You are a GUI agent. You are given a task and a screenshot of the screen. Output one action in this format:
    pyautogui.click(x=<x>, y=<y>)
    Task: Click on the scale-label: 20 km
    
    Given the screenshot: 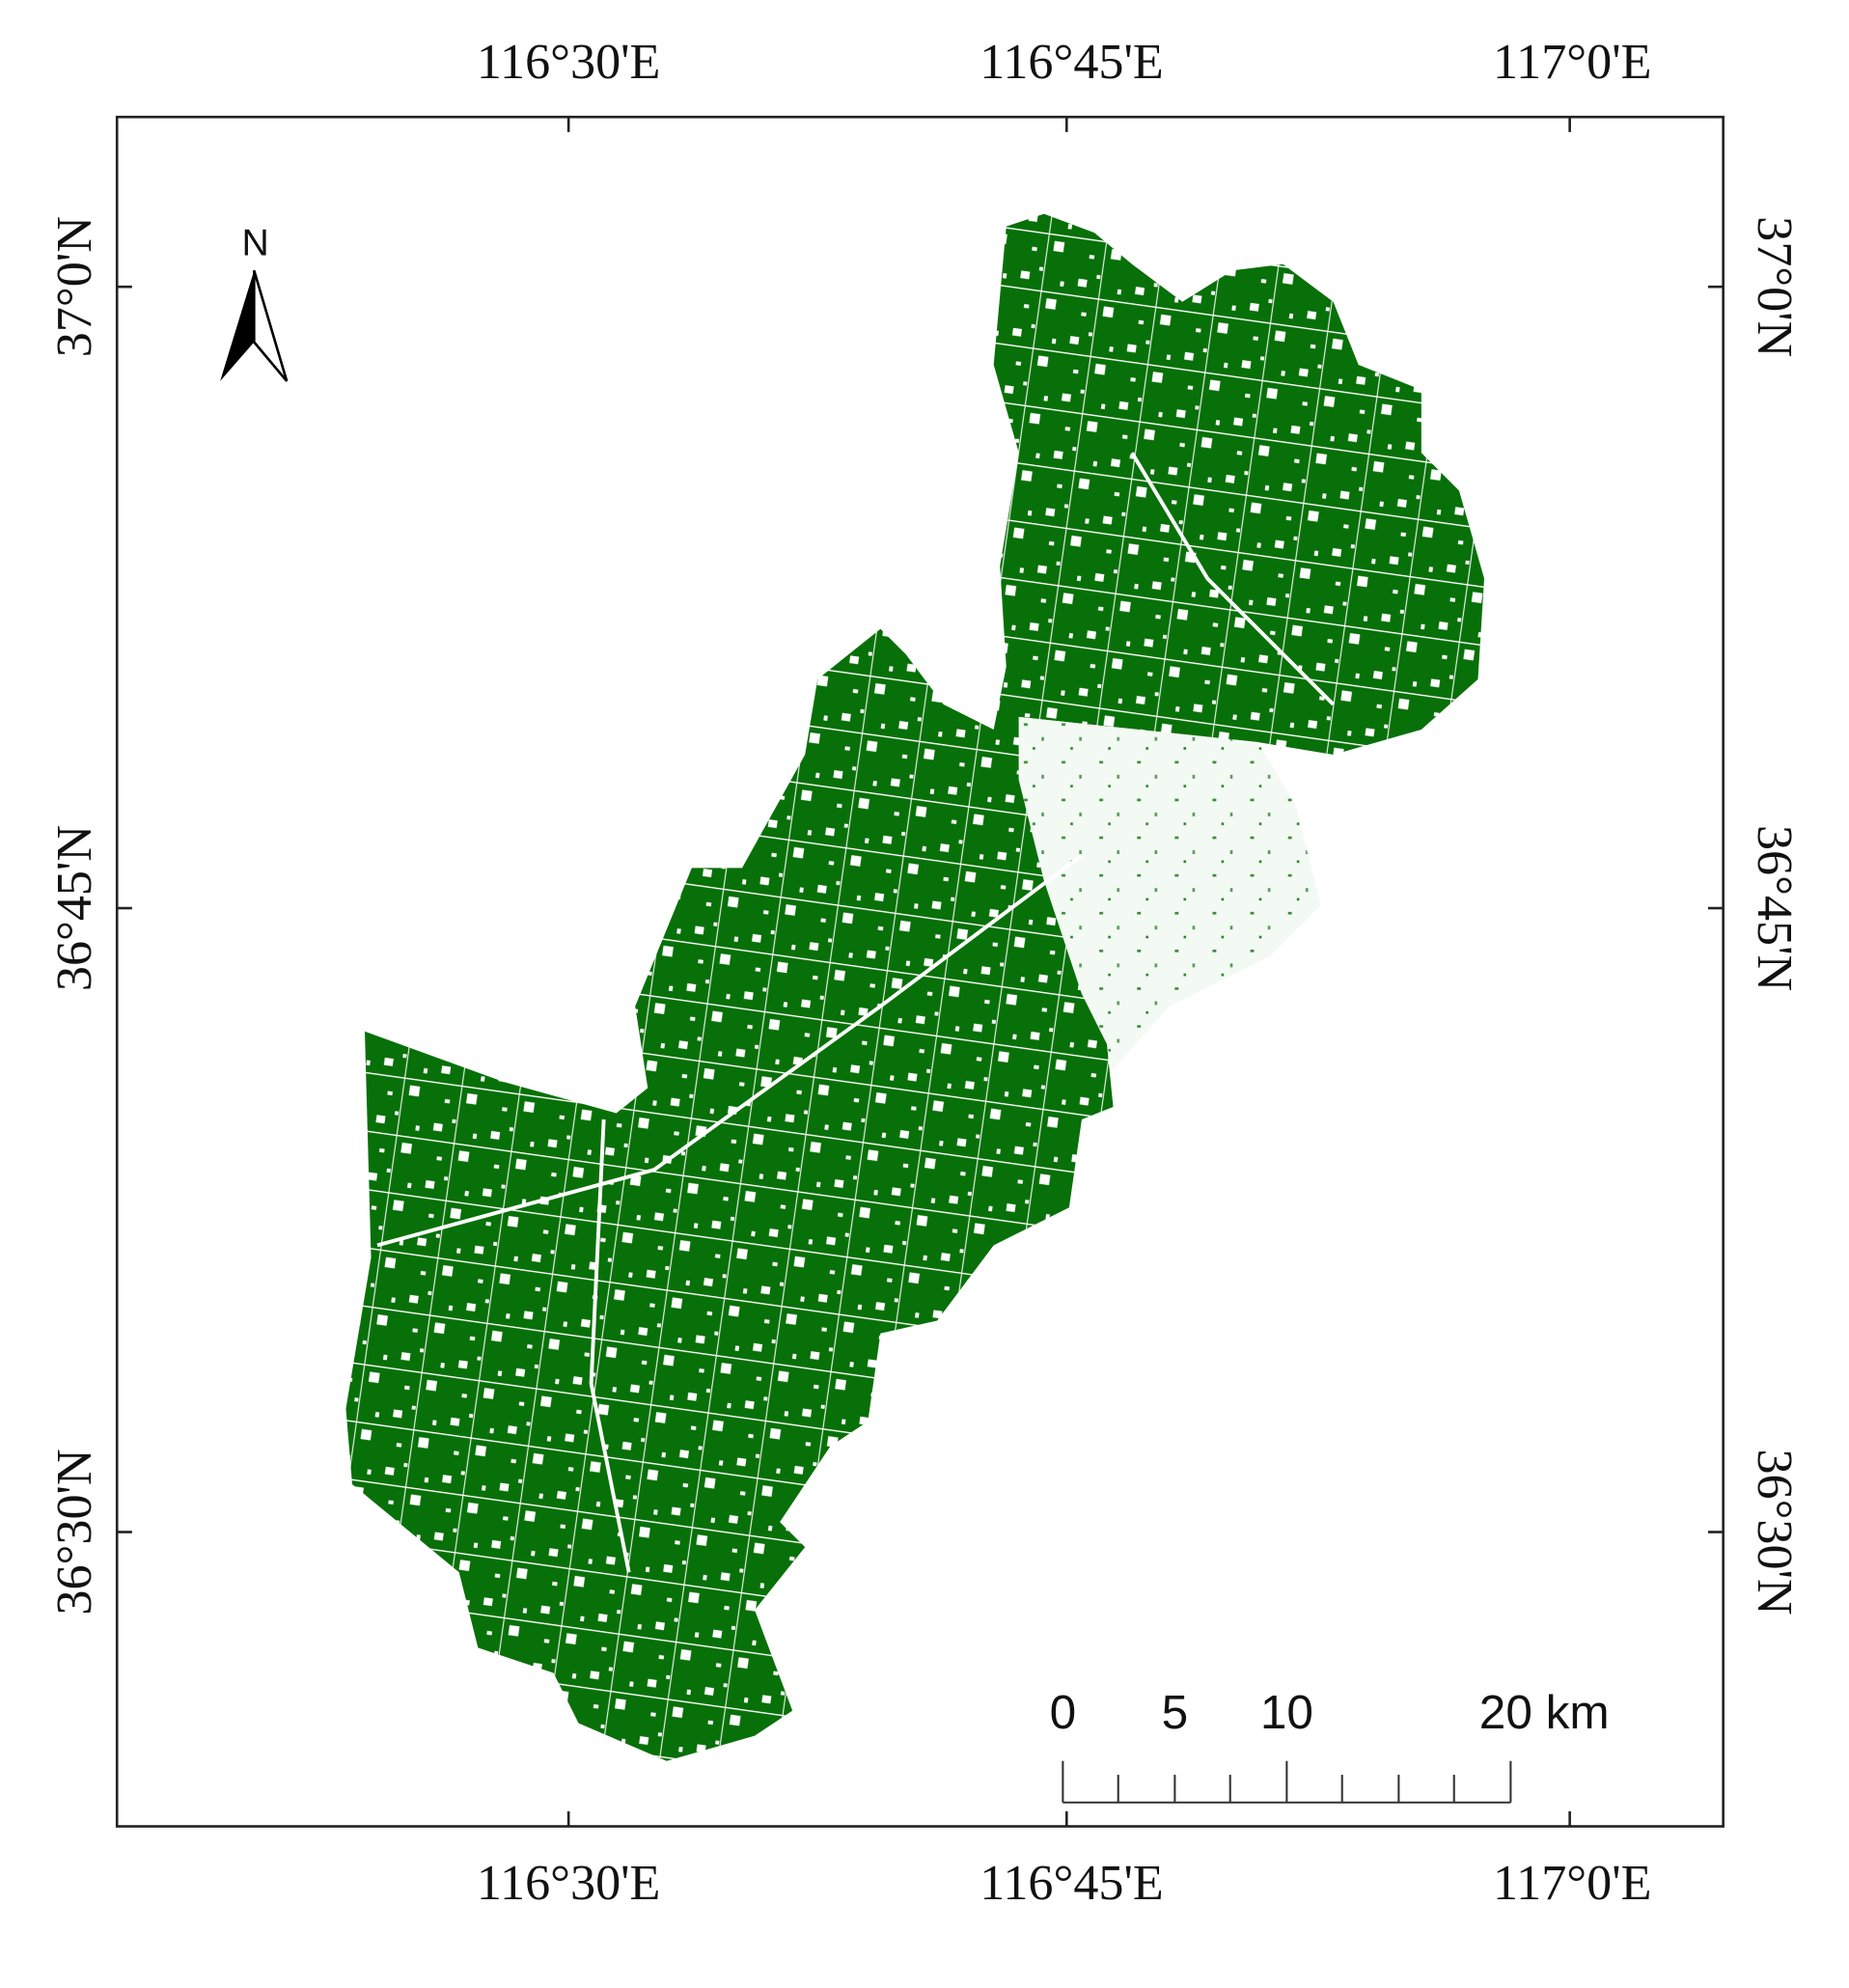 What is the action you would take?
    pyautogui.click(x=1544, y=1712)
    